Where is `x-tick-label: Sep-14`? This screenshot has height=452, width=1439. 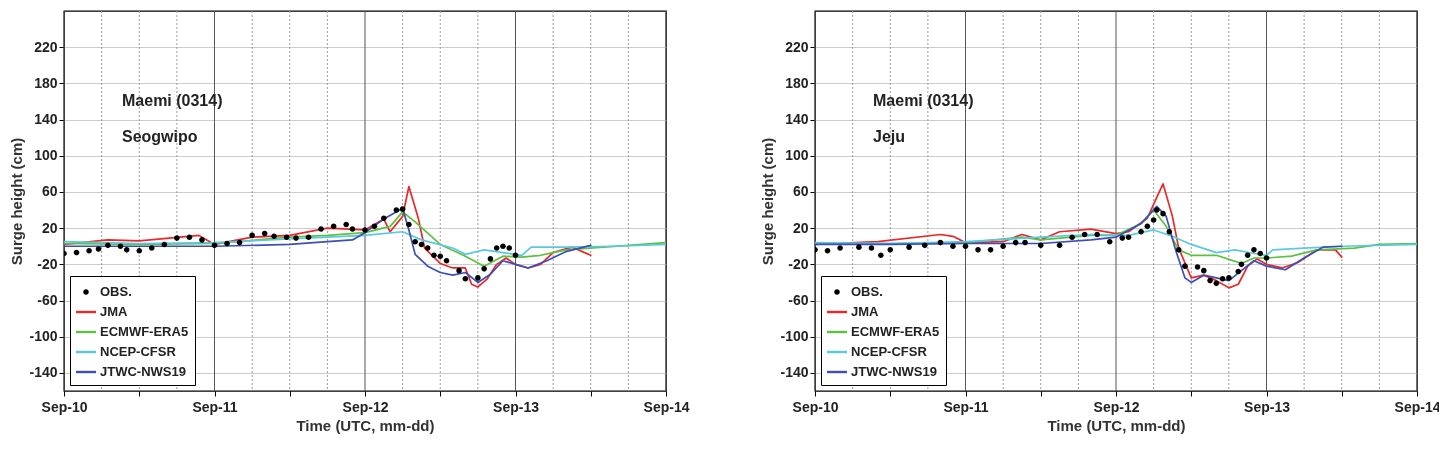
x-tick-label: Sep-14 is located at coordinates (666, 406).